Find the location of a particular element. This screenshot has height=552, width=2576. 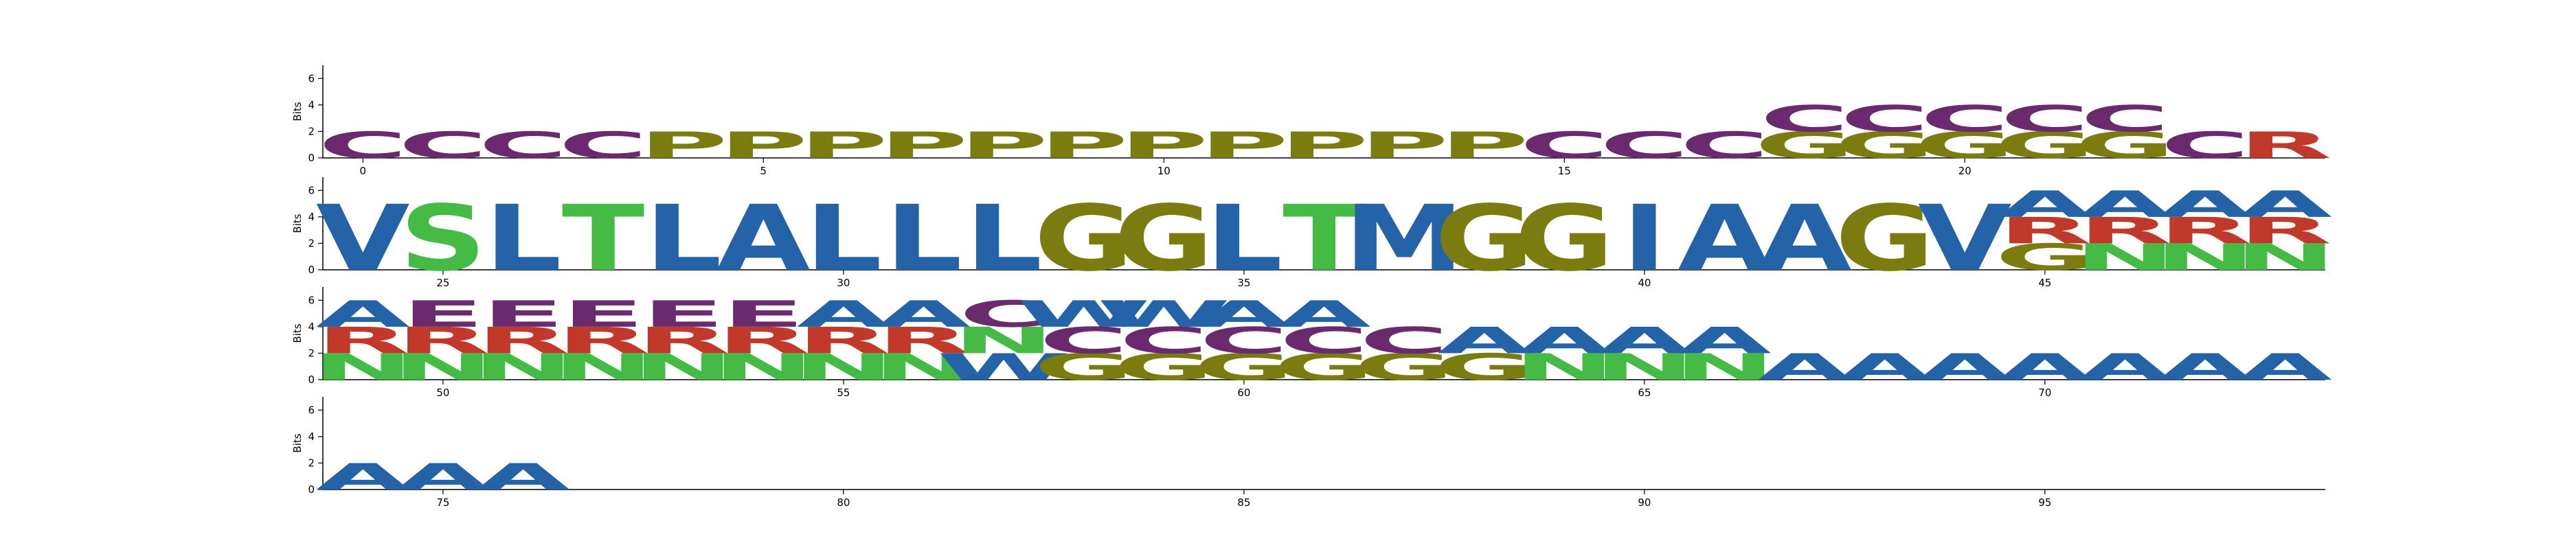

x-tick-label: 10 is located at coordinates (1164, 171).